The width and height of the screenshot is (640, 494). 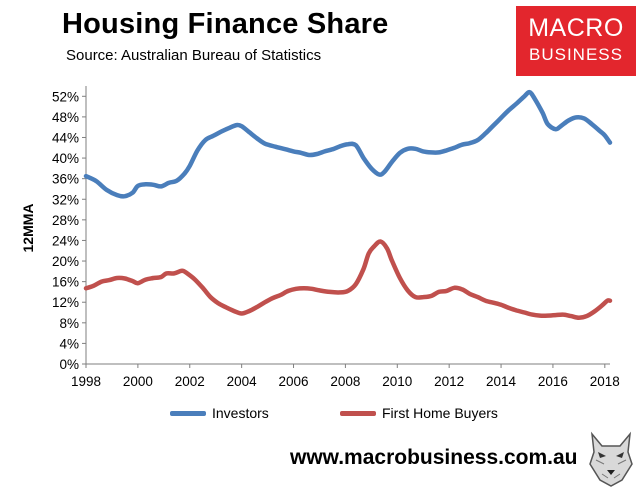 I want to click on y-tick-label: 0%, so click(x=69, y=364).